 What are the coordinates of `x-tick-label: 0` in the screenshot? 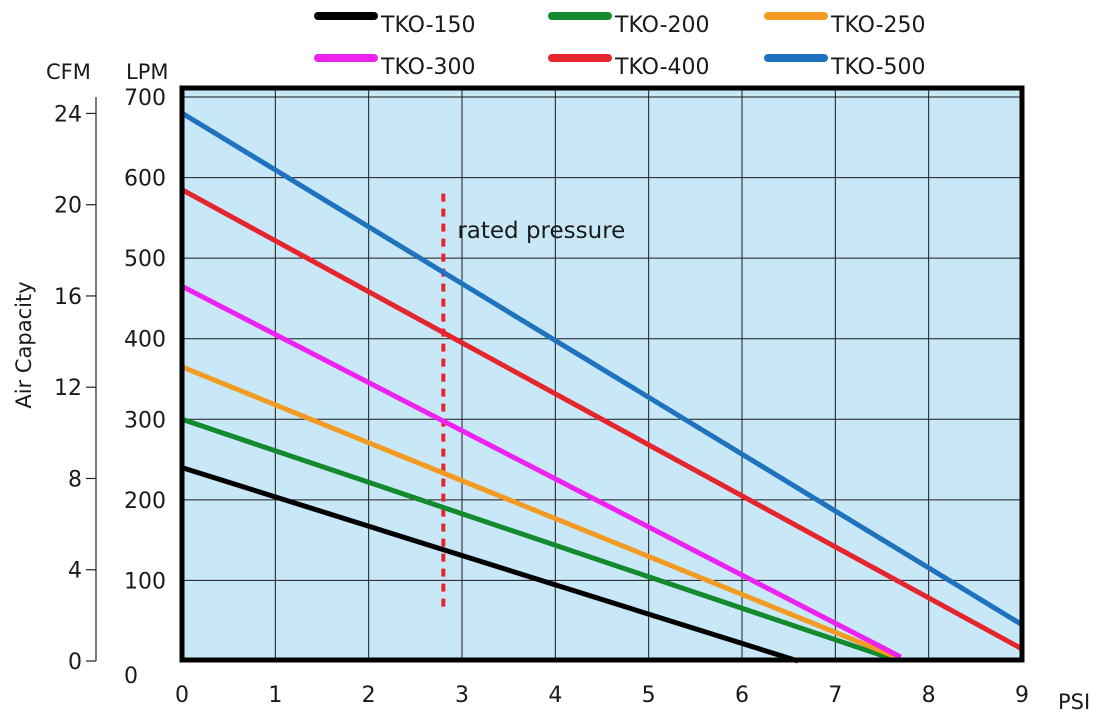 It's located at (182, 695).